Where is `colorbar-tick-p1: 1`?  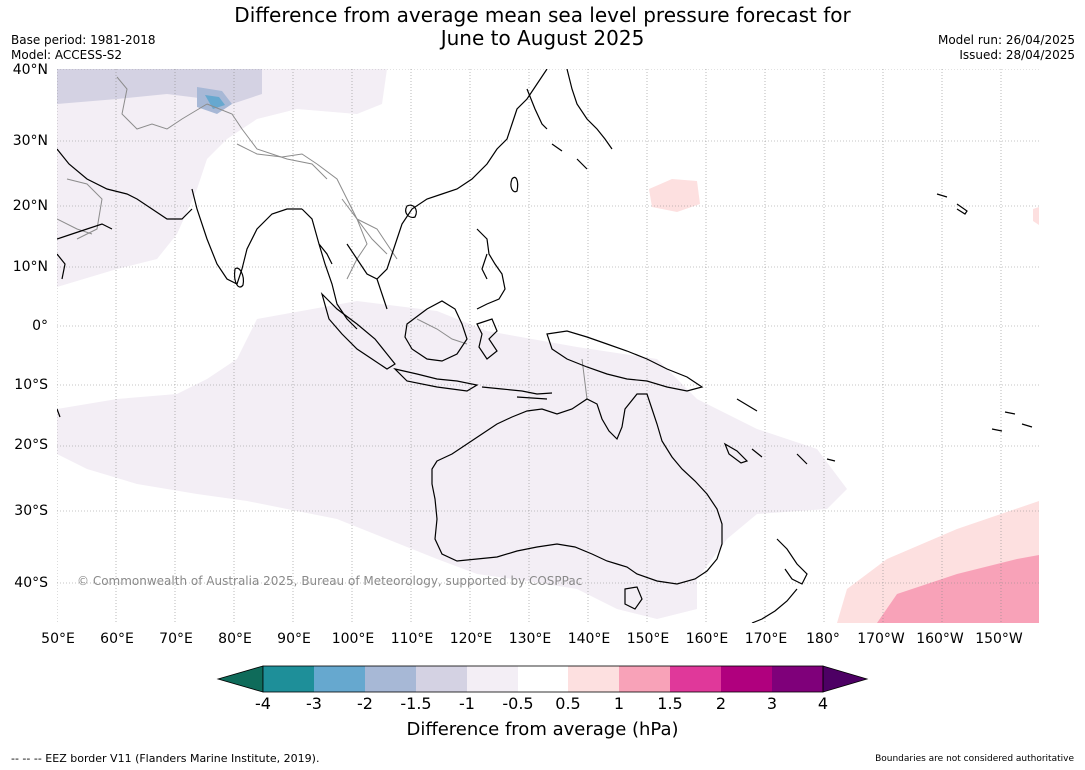
colorbar-tick-p1: 1 is located at coordinates (619, 703).